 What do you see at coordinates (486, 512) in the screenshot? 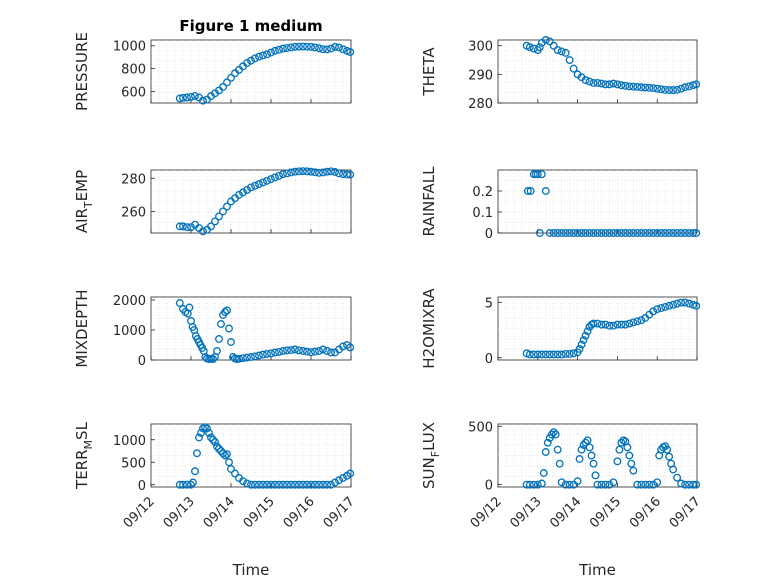
I see `x-tick-label: 09/12` at bounding box center [486, 512].